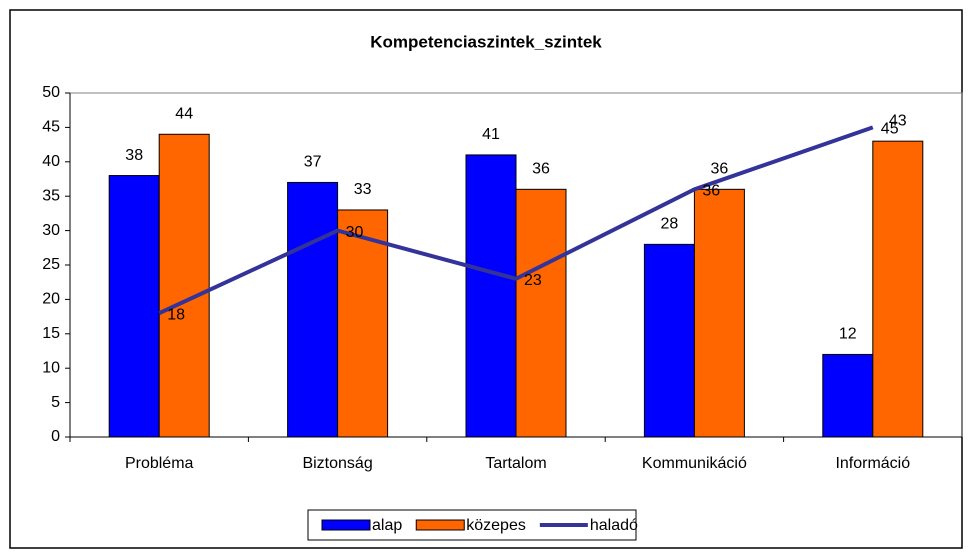  I want to click on data-label: 30, so click(355, 232).